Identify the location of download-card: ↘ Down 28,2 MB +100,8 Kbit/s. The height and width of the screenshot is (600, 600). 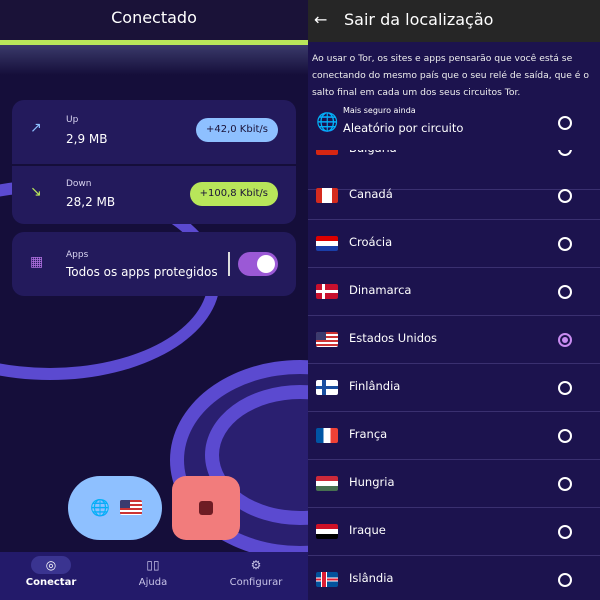
(154, 195).